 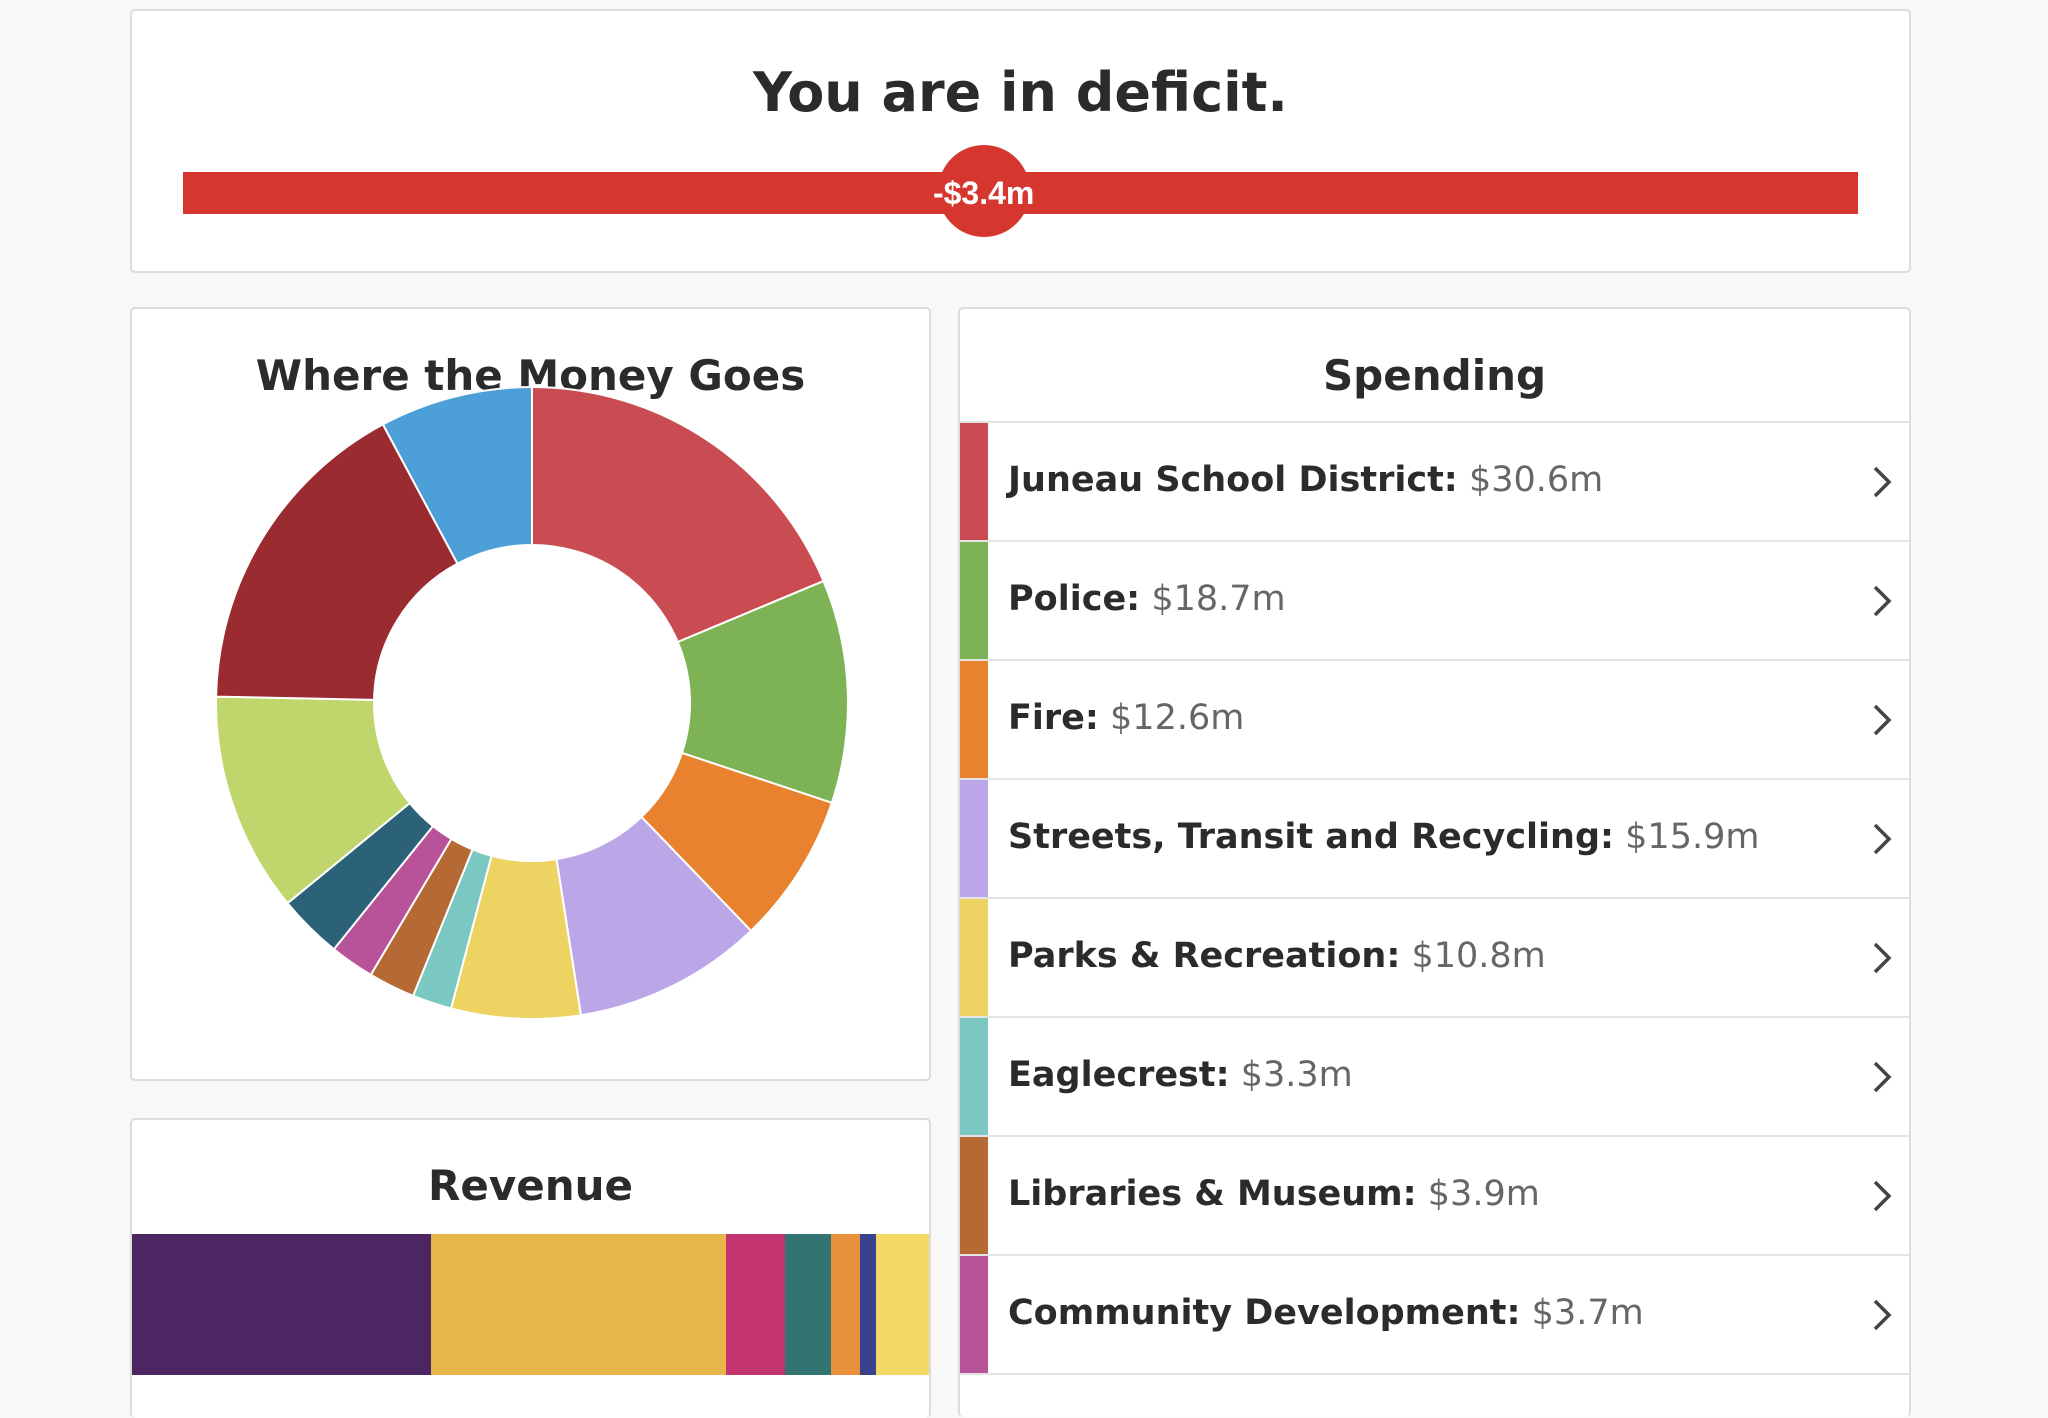 I want to click on spending-row: Juneau School District: $30.6m, so click(x=1434, y=482).